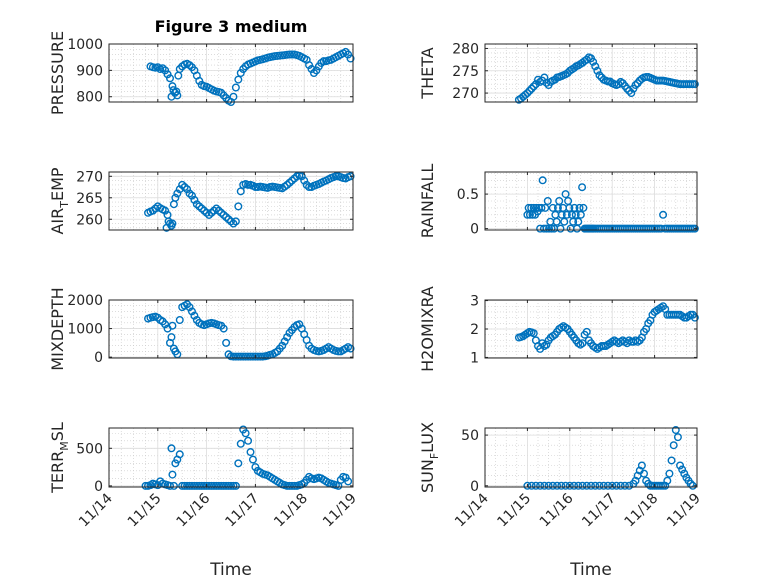  What do you see at coordinates (429, 457) in the screenshot?
I see `y-axis-label: SUNFLUX` at bounding box center [429, 457].